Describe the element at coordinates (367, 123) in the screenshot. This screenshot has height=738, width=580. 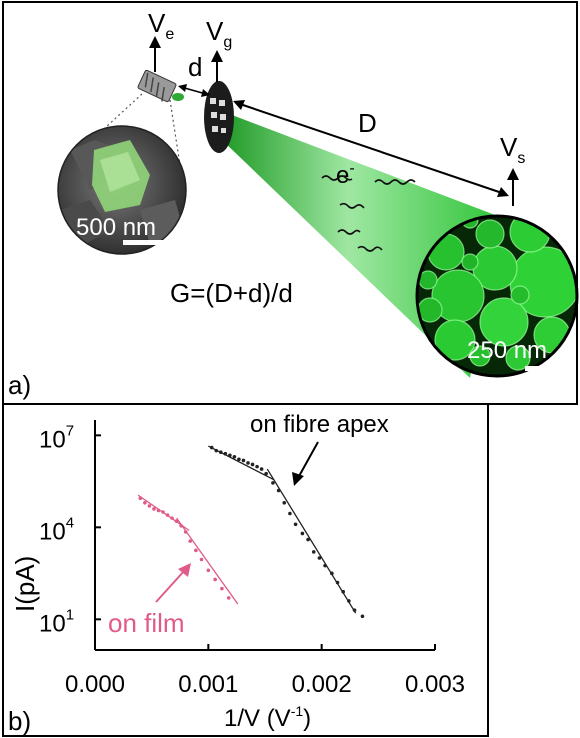
I see `D-label: D` at that location.